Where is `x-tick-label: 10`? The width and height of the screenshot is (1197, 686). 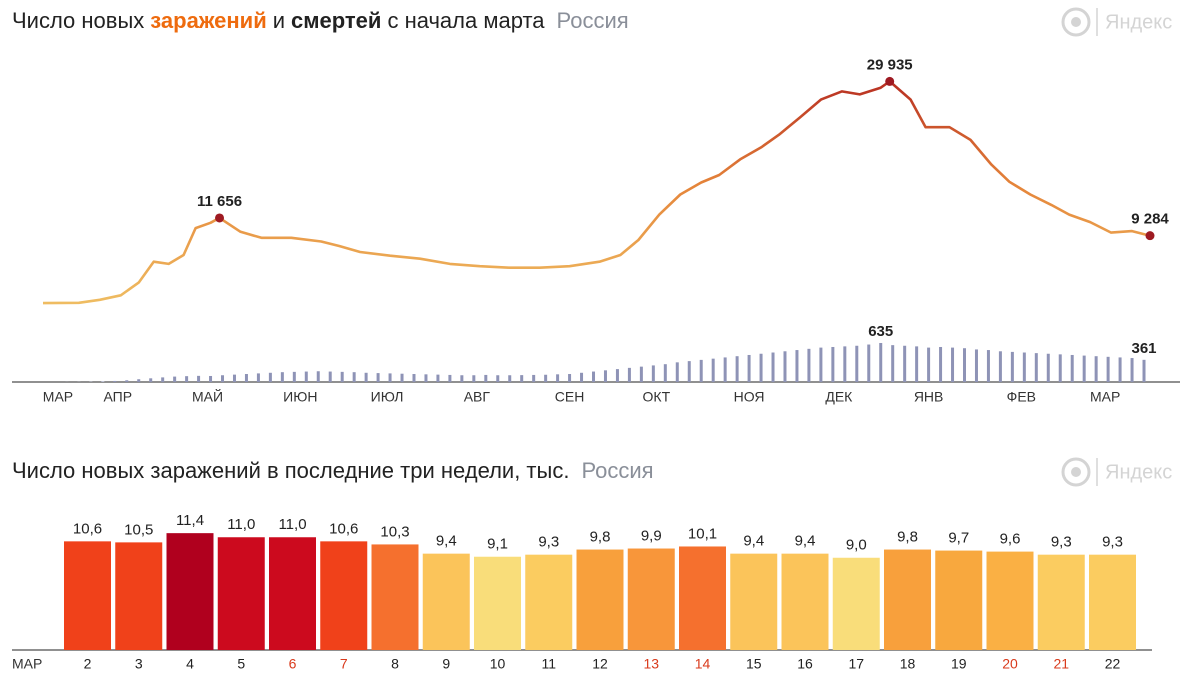
x-tick-label: 10 is located at coordinates (498, 664).